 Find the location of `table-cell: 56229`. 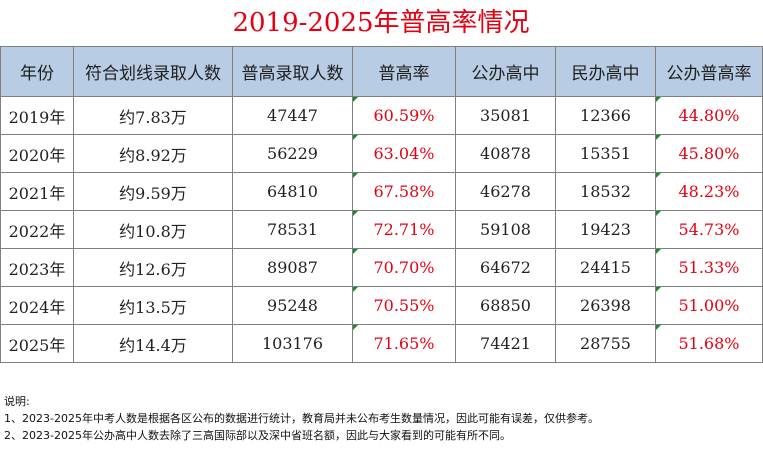

table-cell: 56229 is located at coordinates (292, 153).